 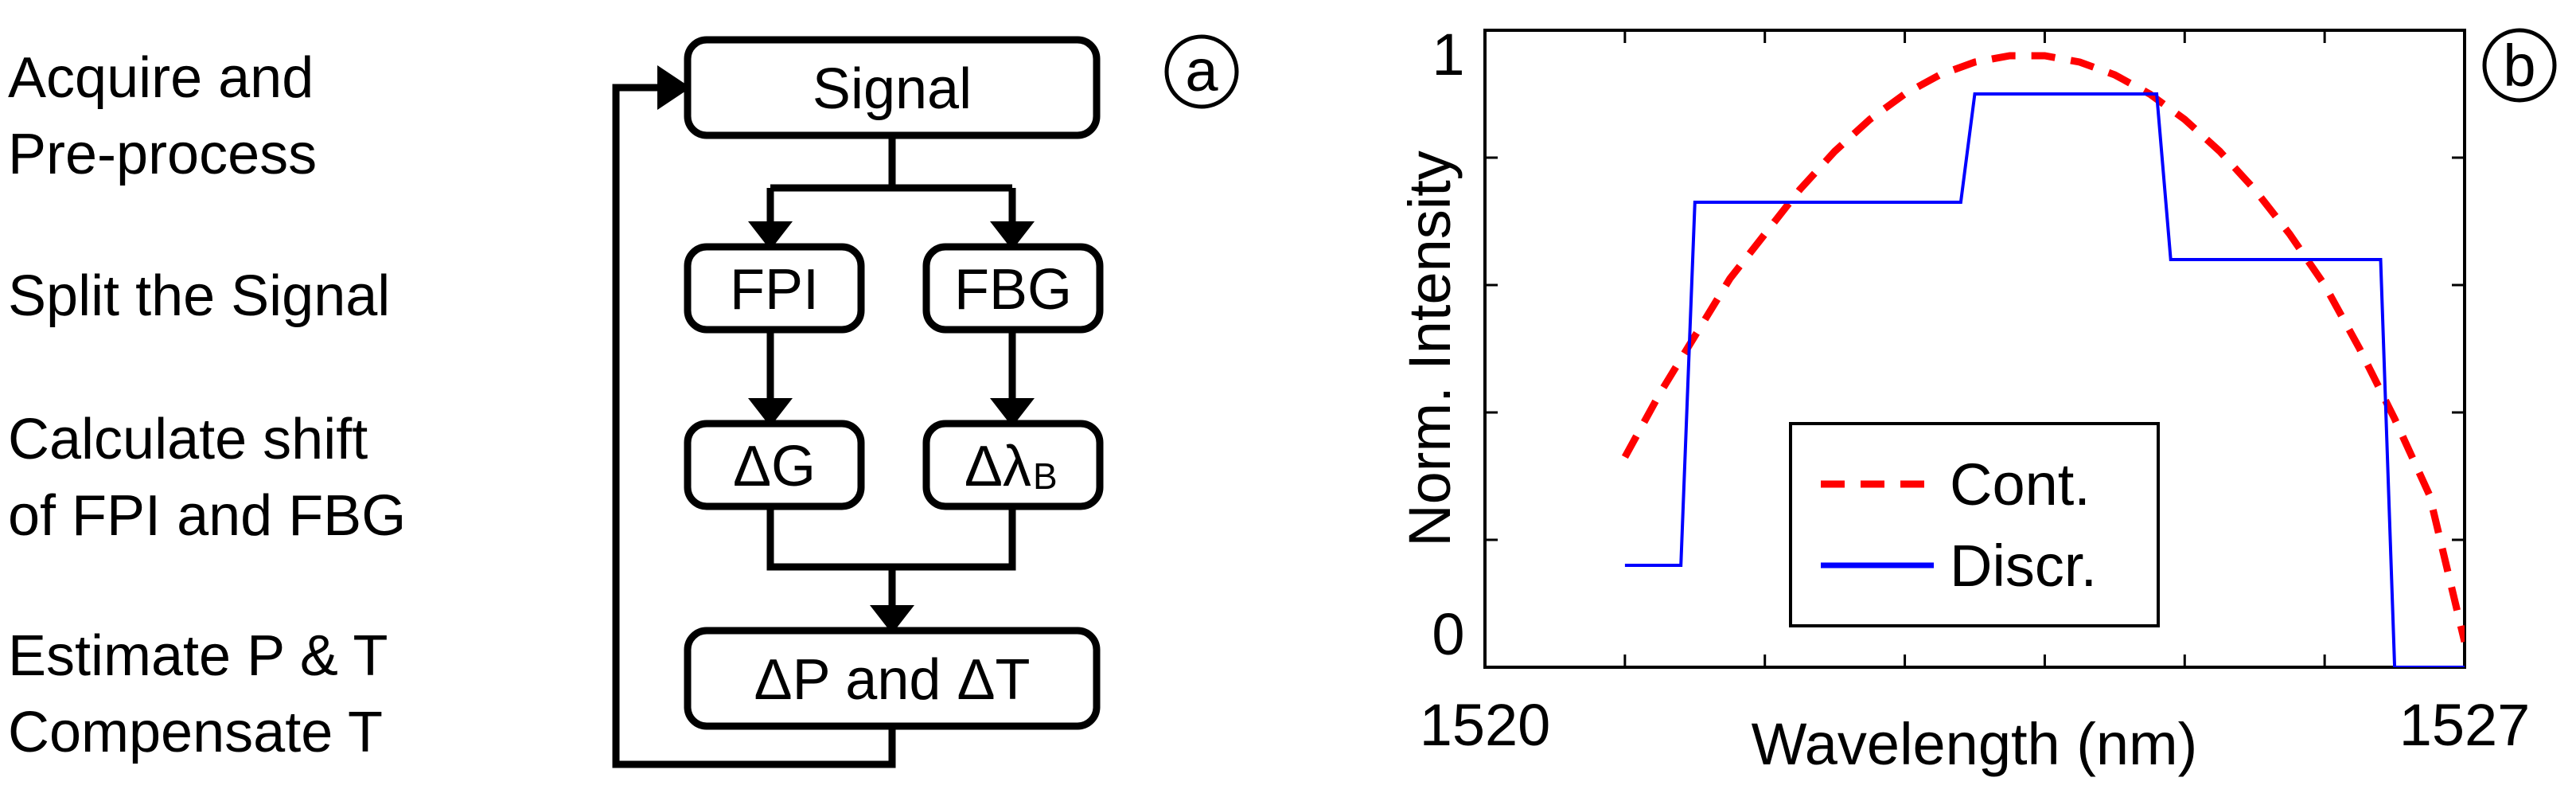 I want to click on panel-b-circle, so click(x=2519, y=65).